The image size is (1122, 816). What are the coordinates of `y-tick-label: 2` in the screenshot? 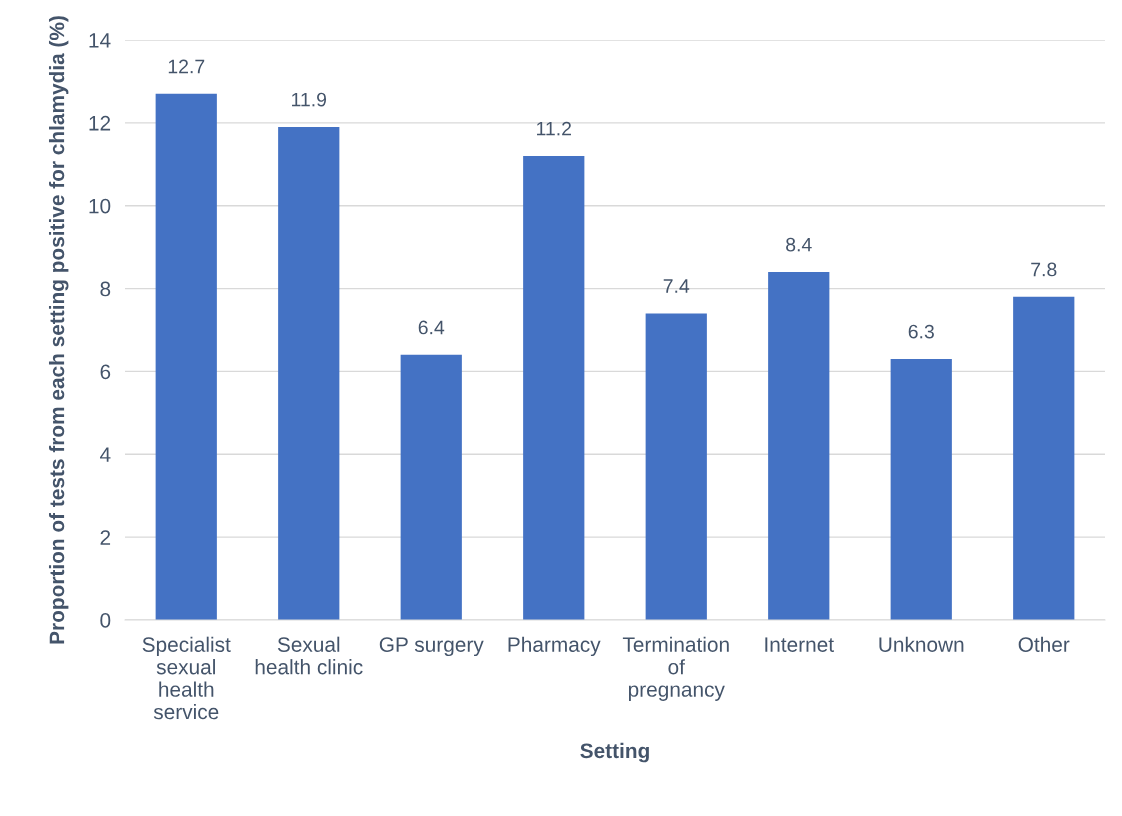 It's located at (105, 537).